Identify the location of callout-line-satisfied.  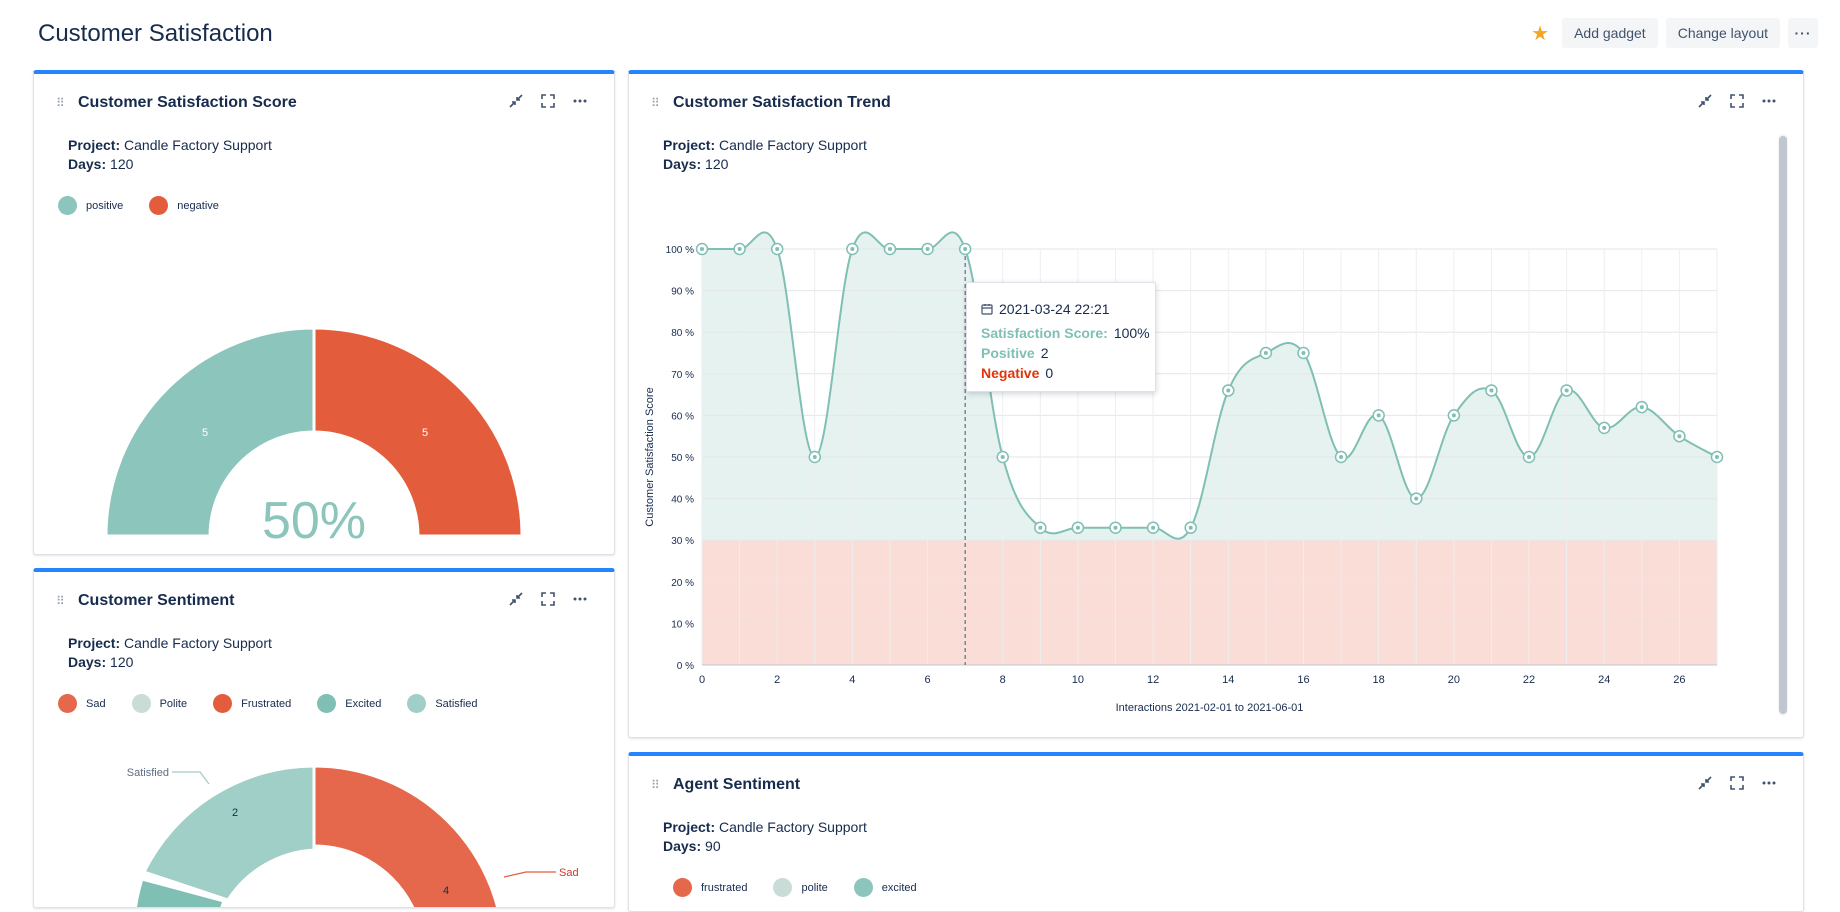
(191, 778).